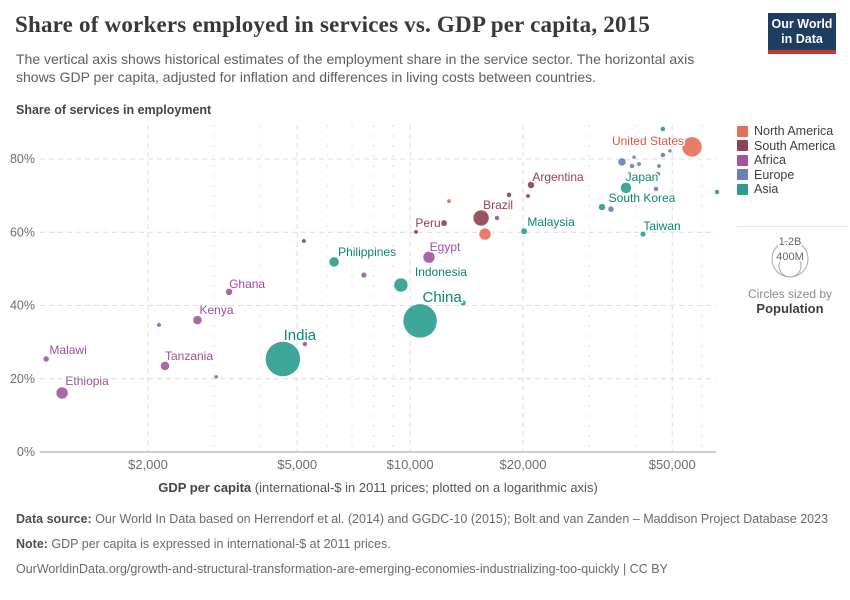  I want to click on legend-label: South America, so click(795, 145).